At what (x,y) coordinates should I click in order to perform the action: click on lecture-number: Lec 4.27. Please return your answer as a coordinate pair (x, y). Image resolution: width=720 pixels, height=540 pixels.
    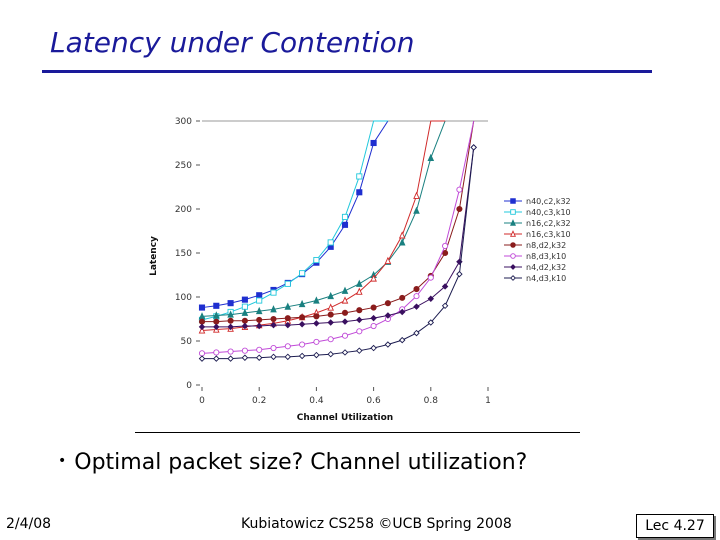
    Looking at the image, I should click on (675, 526).